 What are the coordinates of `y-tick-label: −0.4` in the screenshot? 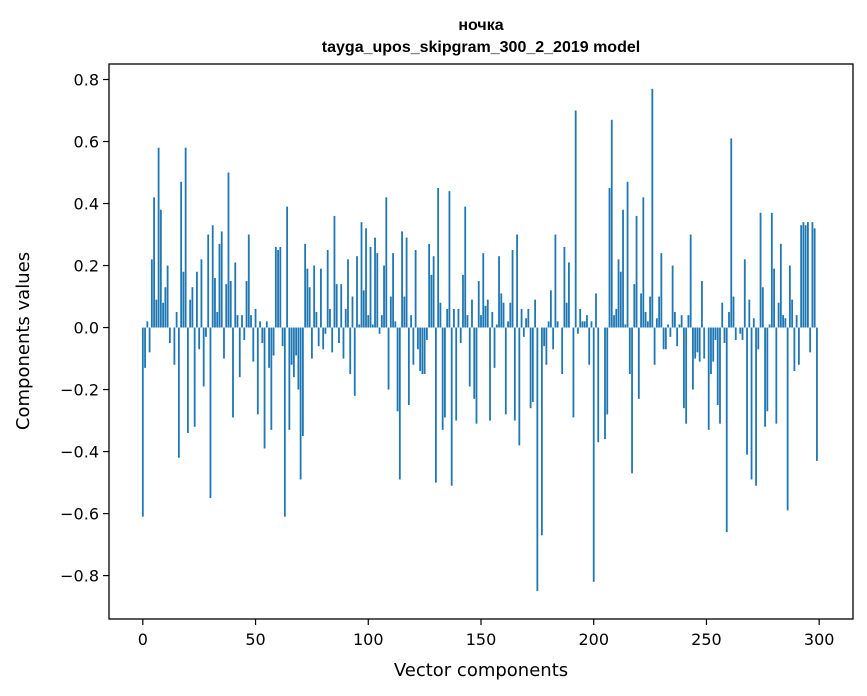 It's located at (79, 452).